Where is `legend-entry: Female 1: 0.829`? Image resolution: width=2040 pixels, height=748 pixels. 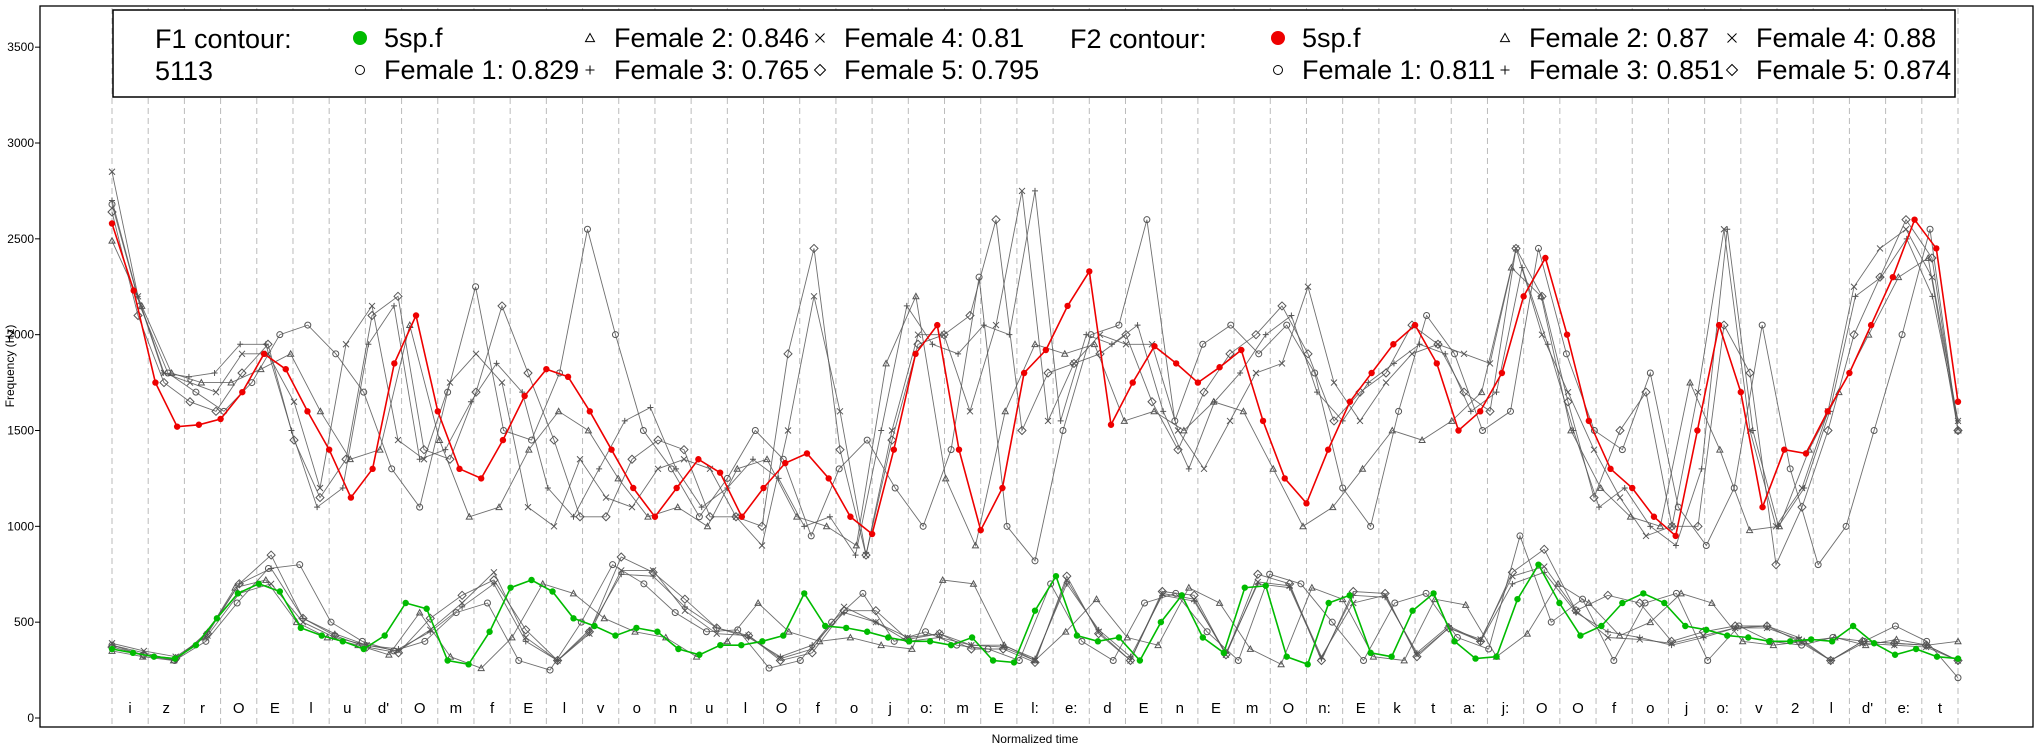
legend-entry: Female 1: 0.829 is located at coordinates (467, 70).